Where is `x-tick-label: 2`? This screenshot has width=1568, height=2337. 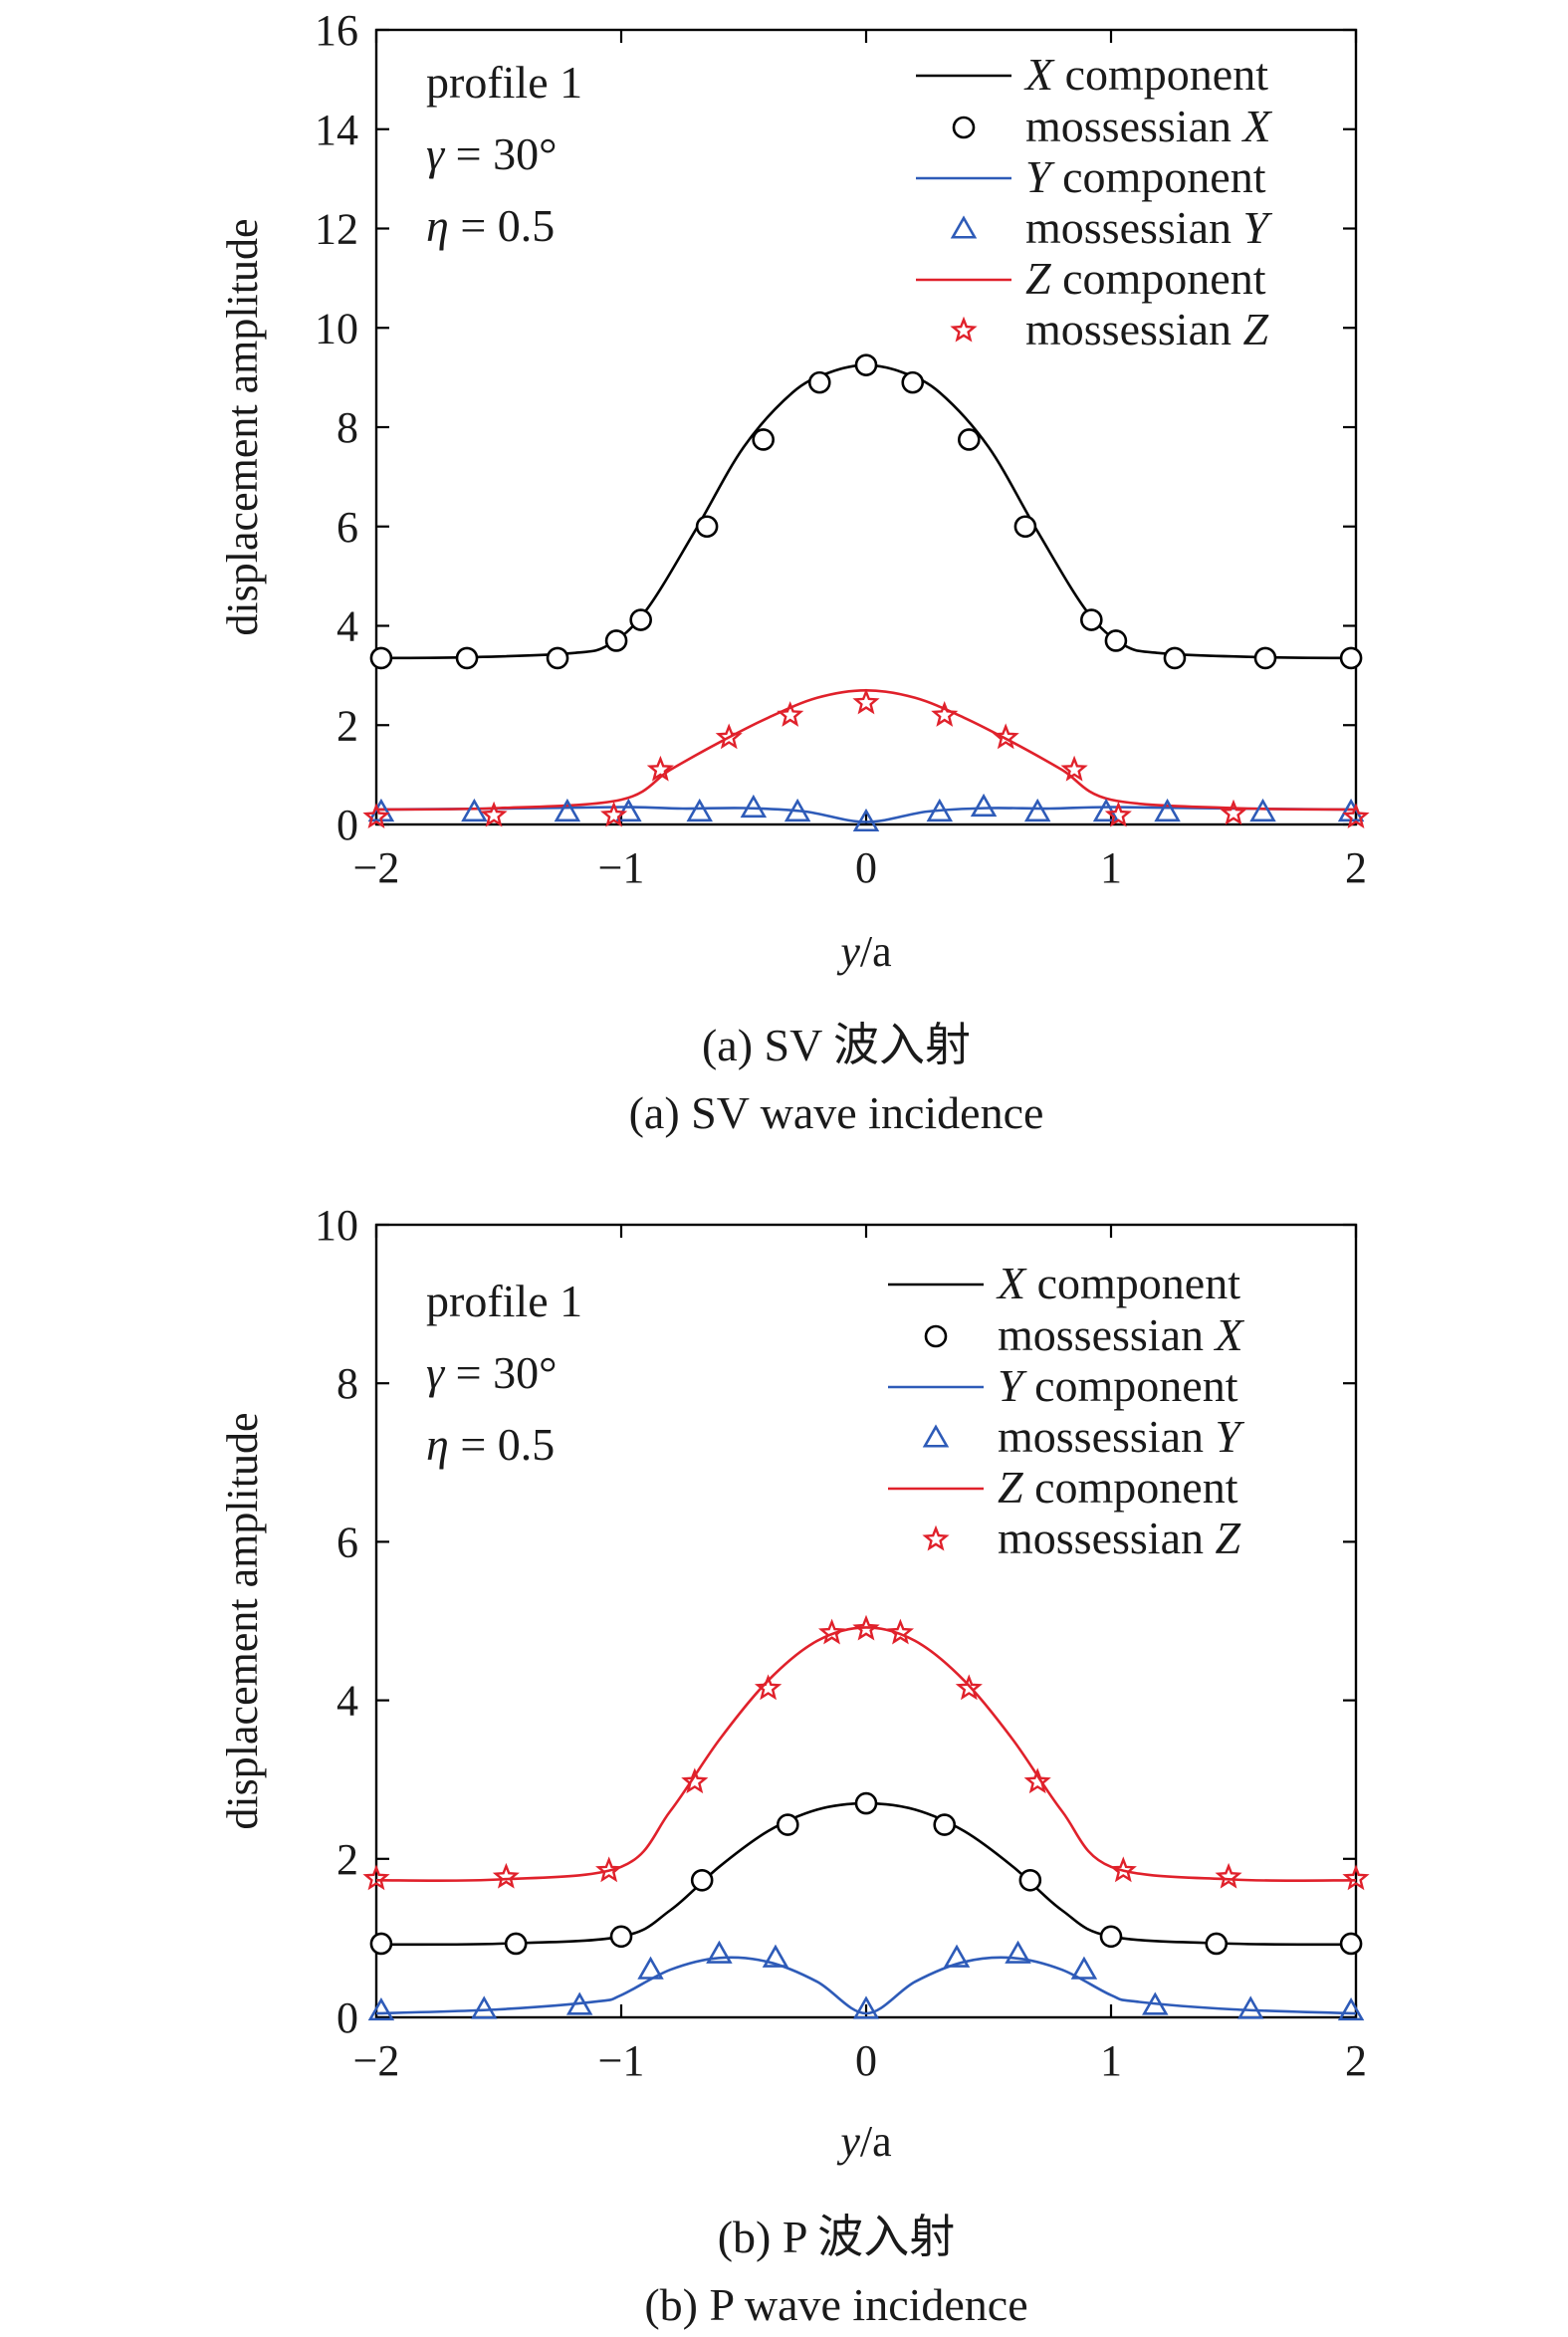
x-tick-label: 2 is located at coordinates (1356, 867).